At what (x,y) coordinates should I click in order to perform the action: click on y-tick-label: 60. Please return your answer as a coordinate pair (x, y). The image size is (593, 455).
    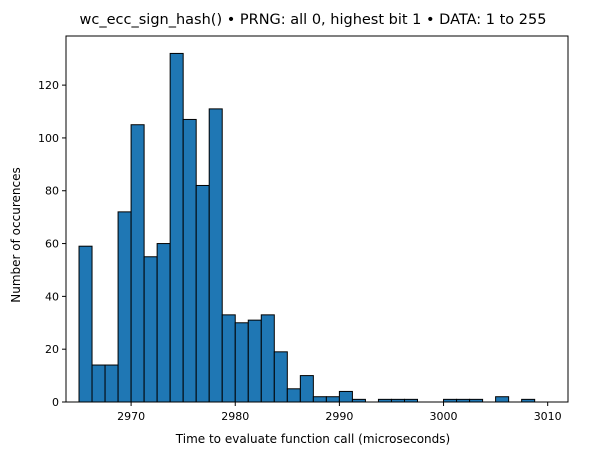
    Looking at the image, I should click on (52, 244).